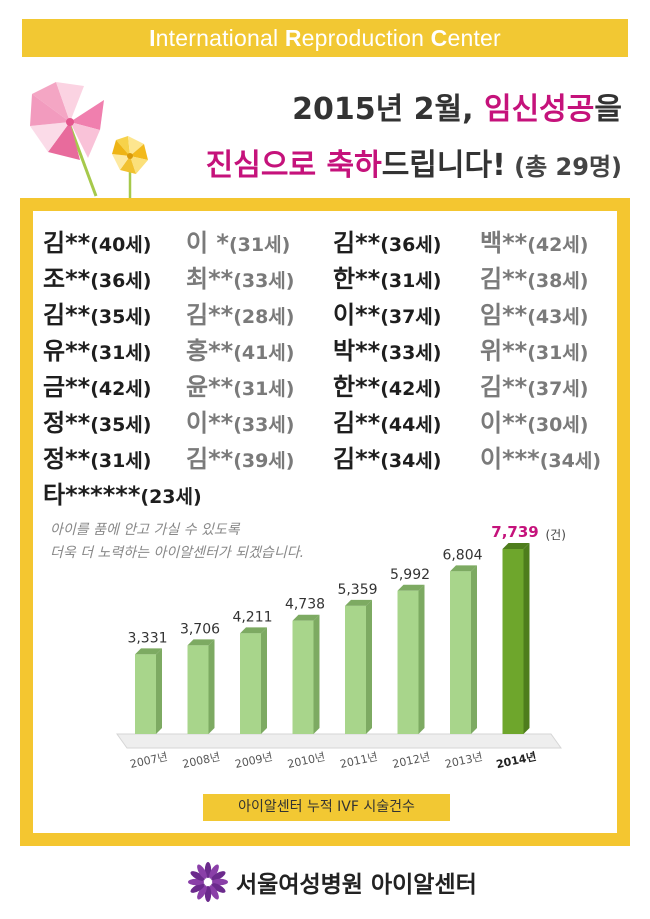 The image size is (650, 919). Describe the element at coordinates (464, 760) in the screenshot. I see `x-tick-label: 2013년` at that location.